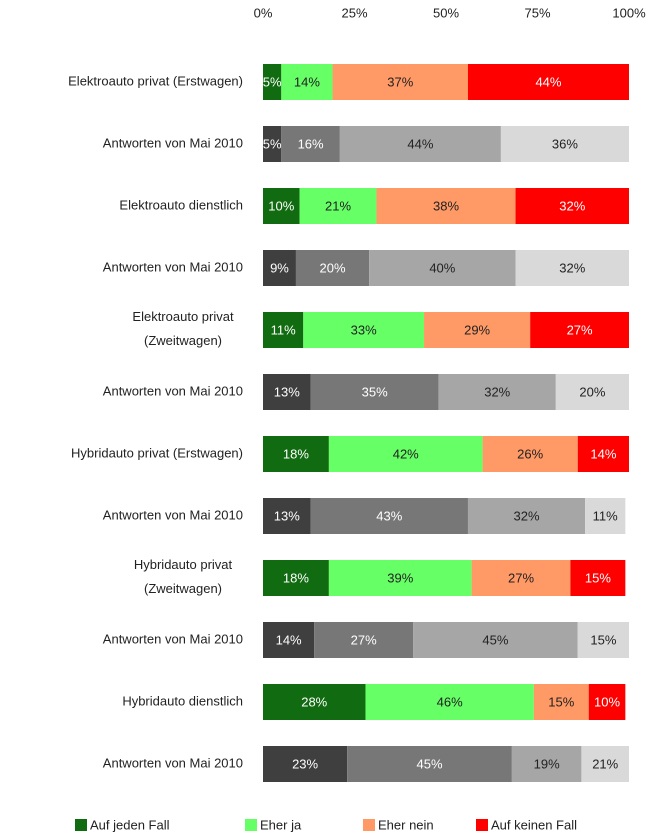 The width and height of the screenshot is (650, 836). I want to click on value-label: 46%, so click(450, 701).